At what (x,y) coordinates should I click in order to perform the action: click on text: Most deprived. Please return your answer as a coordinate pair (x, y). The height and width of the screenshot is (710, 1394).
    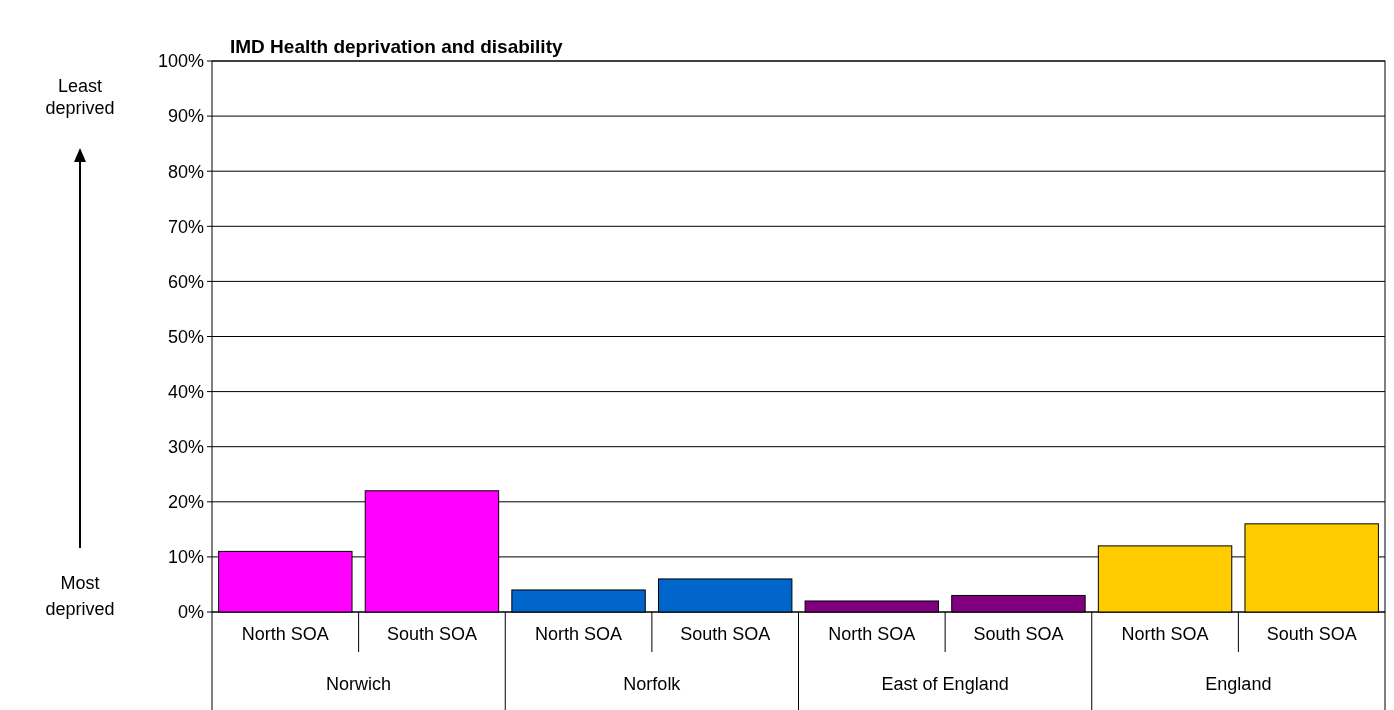
    Looking at the image, I should click on (80, 596).